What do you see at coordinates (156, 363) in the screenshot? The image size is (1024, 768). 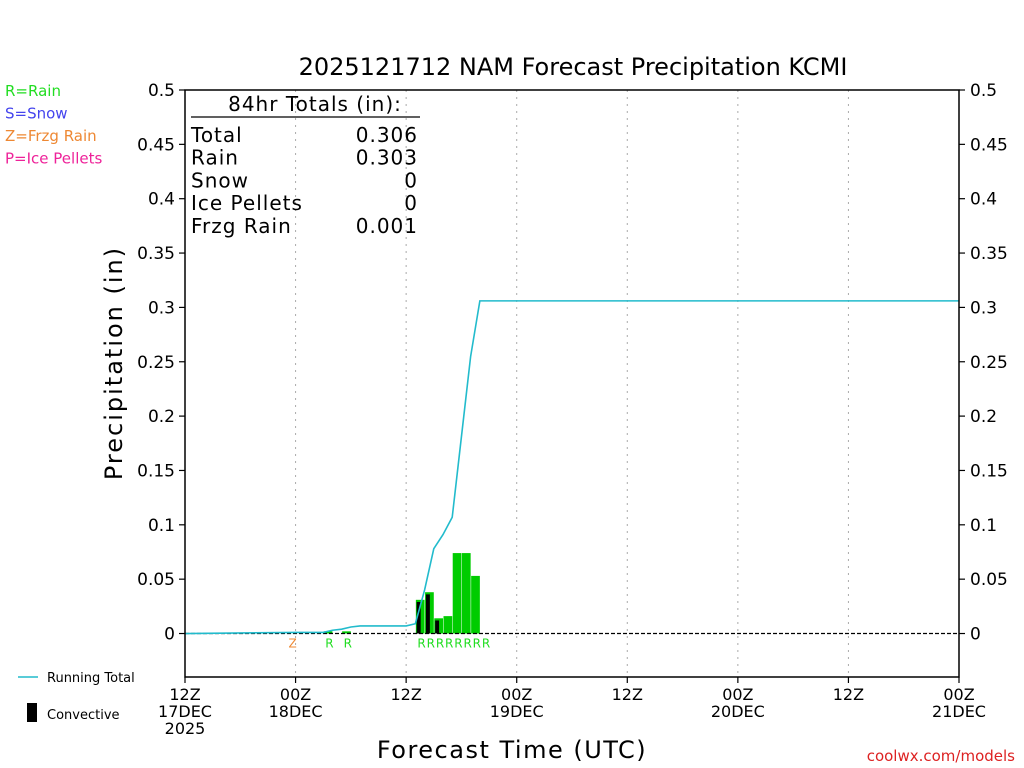 I see `y-tick-label: 0.25` at bounding box center [156, 363].